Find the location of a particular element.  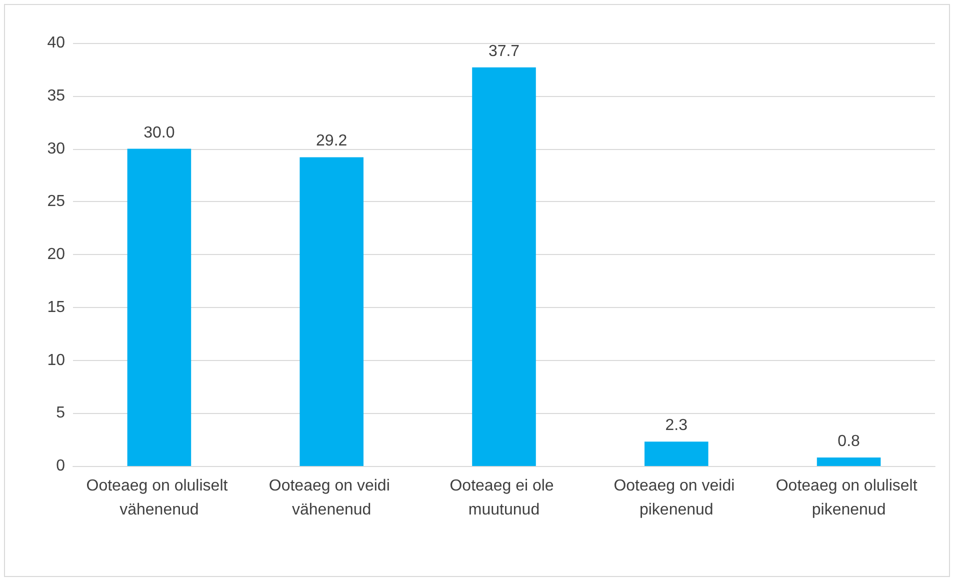

data-label: 37.7 is located at coordinates (504, 51).